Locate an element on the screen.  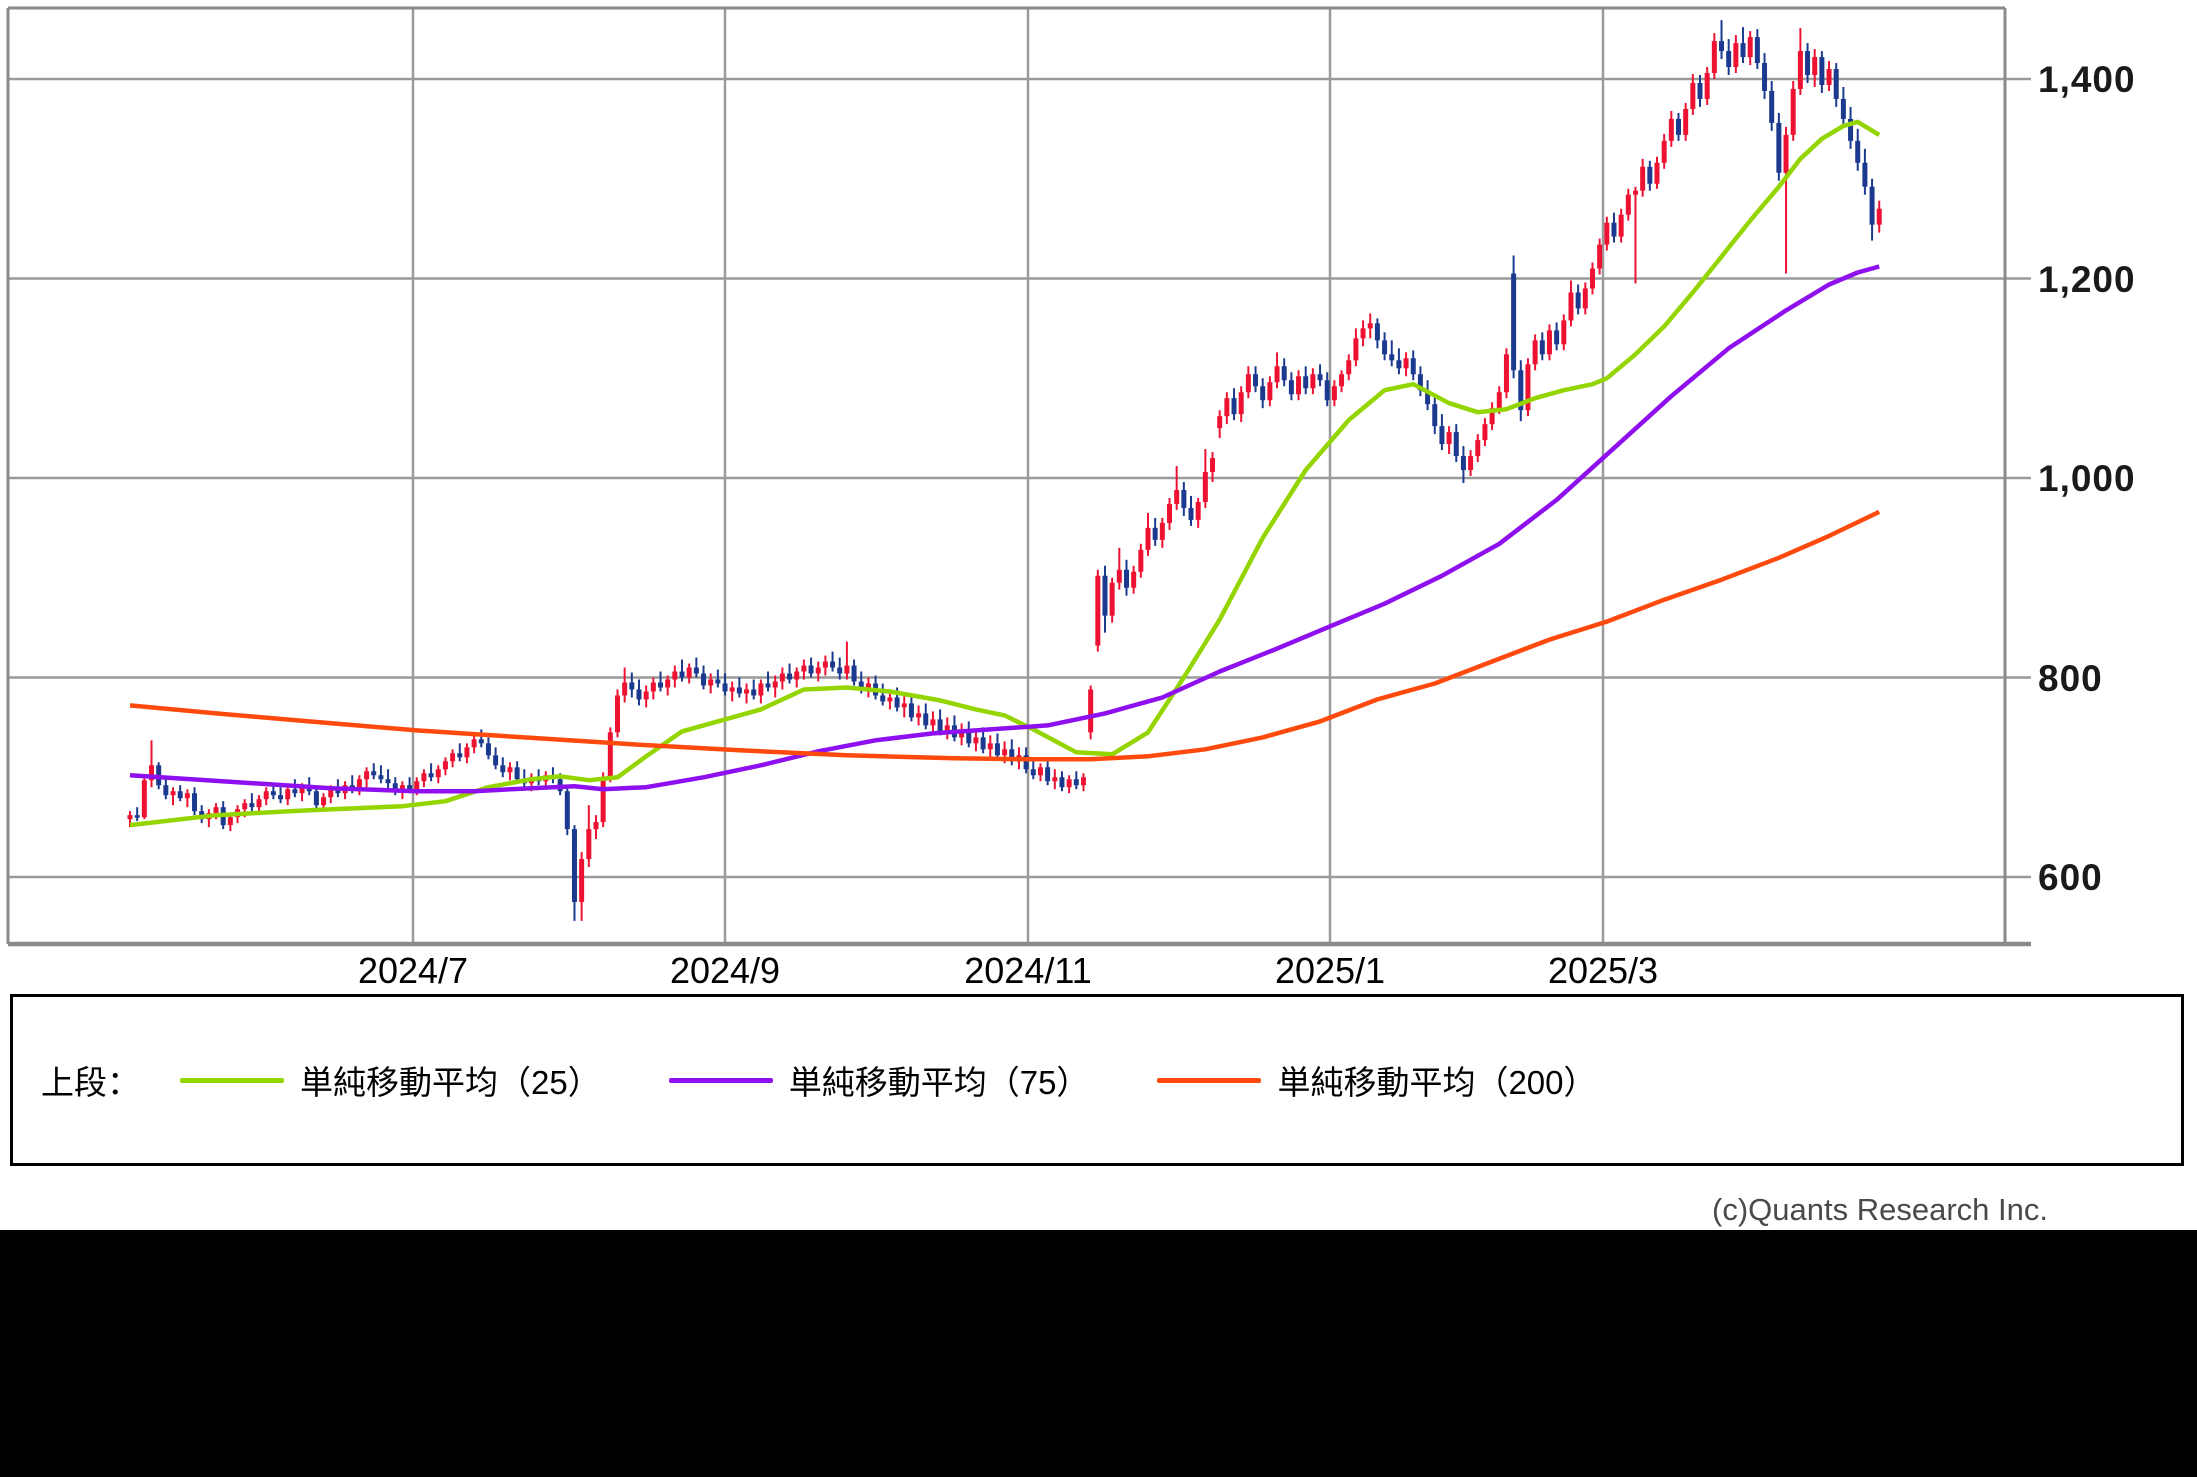
ma200-label: 単純移動平均（200） is located at coordinates (1437, 1082).